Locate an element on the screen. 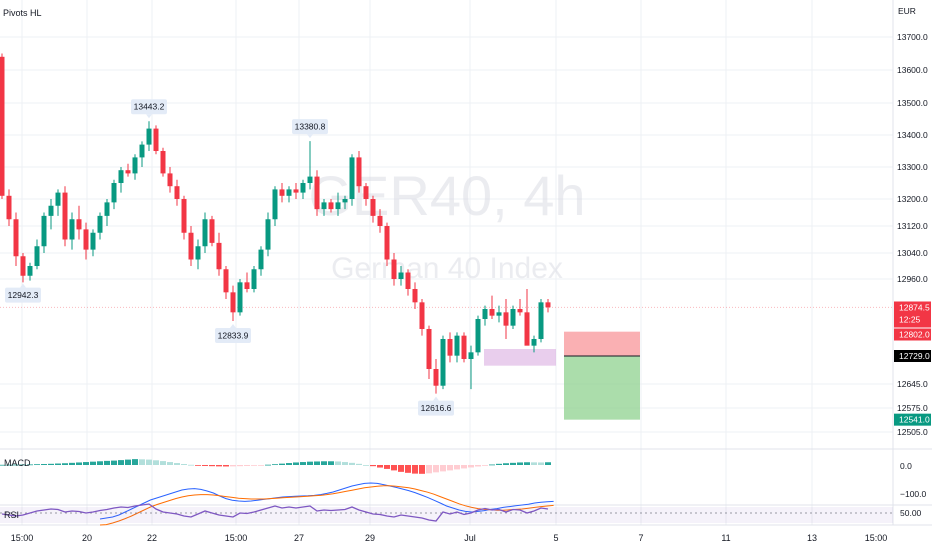  currency-label: EUR is located at coordinates (907, 11).